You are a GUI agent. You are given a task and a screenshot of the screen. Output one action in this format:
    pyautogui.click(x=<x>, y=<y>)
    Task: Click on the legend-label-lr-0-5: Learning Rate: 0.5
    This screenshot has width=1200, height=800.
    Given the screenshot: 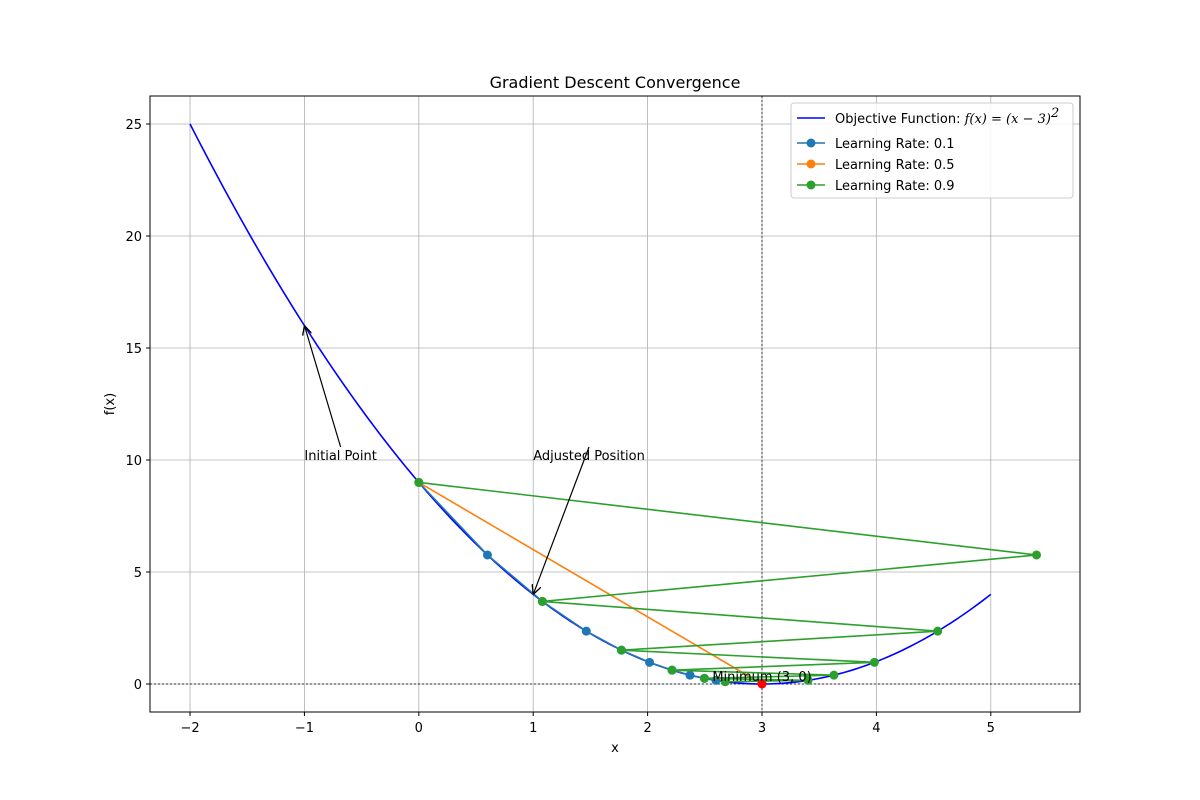 What is the action you would take?
    pyautogui.click(x=895, y=165)
    